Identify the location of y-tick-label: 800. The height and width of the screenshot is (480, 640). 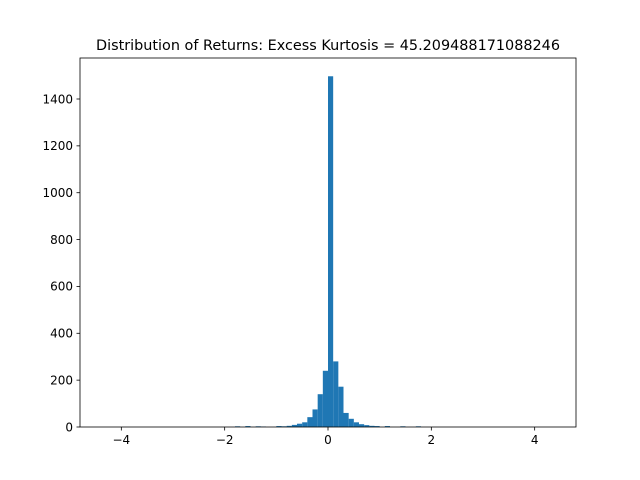
(61, 240).